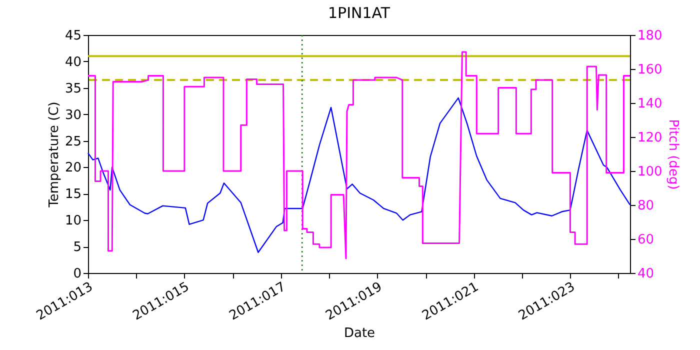 This screenshot has height=350, width=700. I want to click on y-axis-title: Temperature (C), so click(54, 155).